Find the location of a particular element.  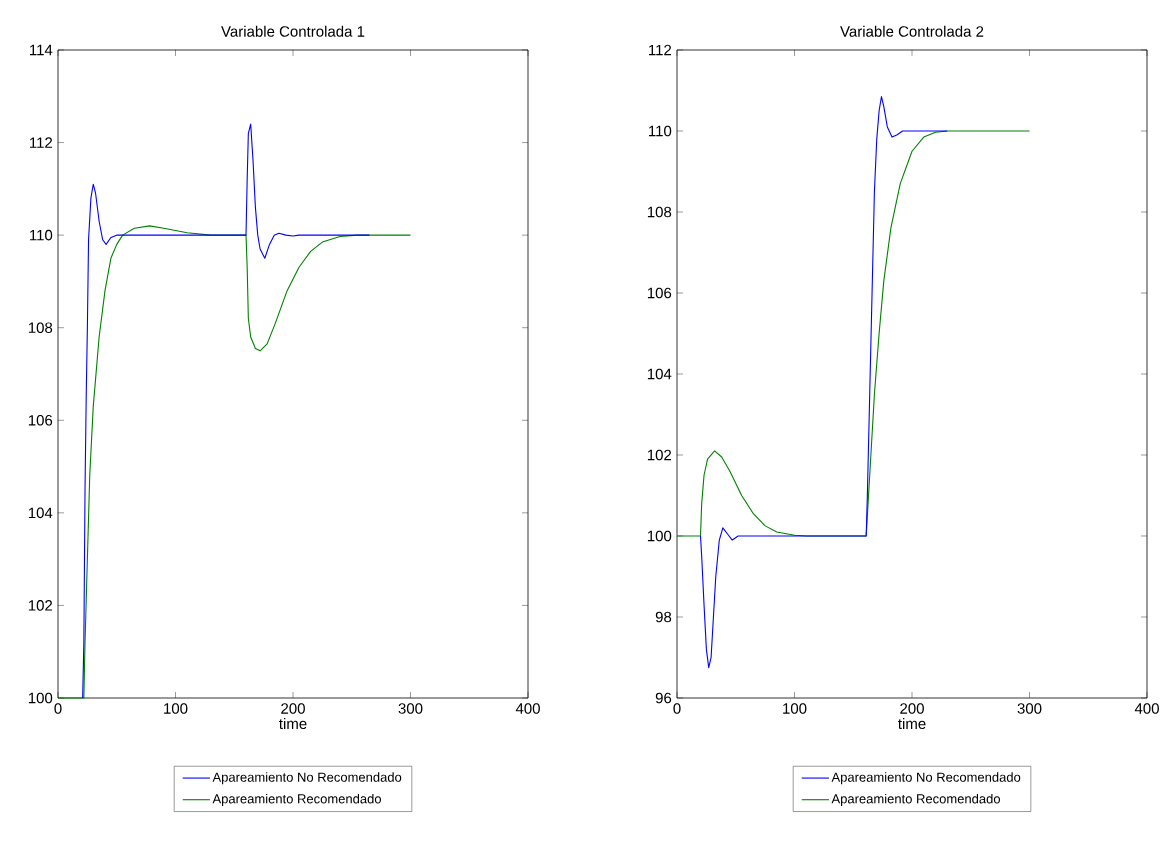

y-tick-label: 114 is located at coordinates (41, 50).